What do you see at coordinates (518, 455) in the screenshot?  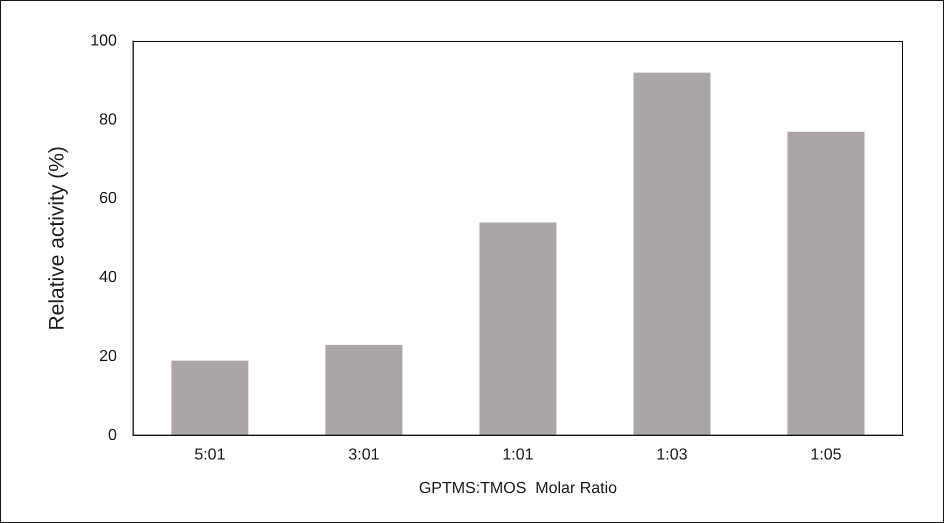 I see `x-tick-label: 1:01` at bounding box center [518, 455].